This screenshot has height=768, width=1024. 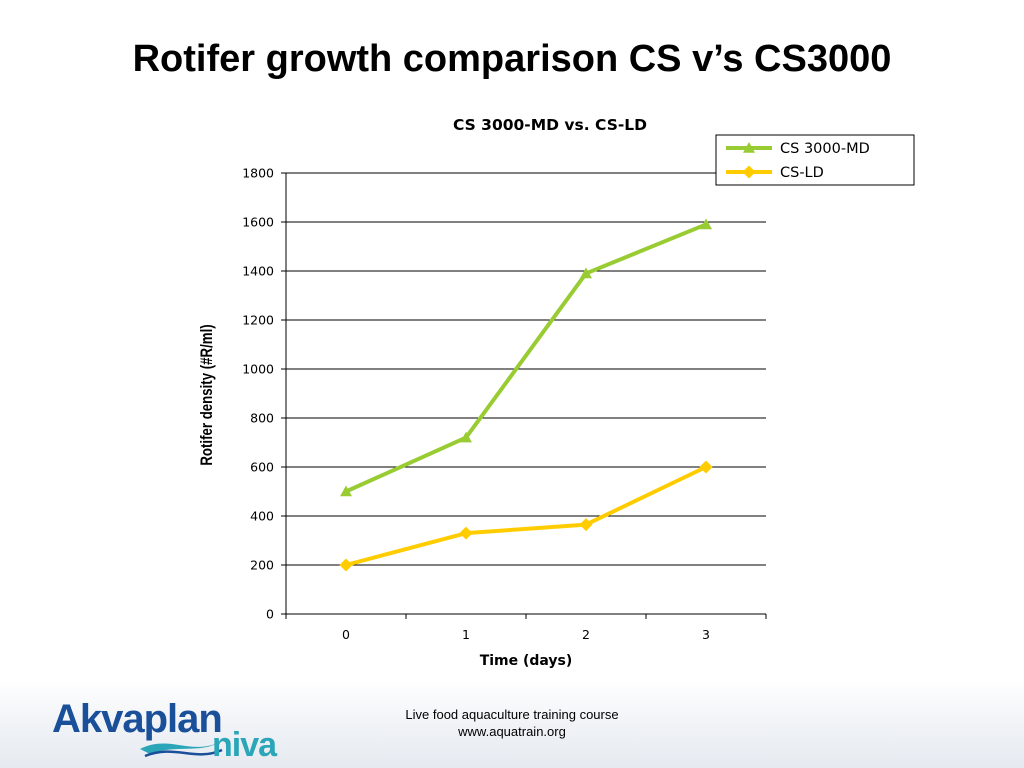 I want to click on logo-text-akvaplan: Akvaplan, so click(x=137, y=719).